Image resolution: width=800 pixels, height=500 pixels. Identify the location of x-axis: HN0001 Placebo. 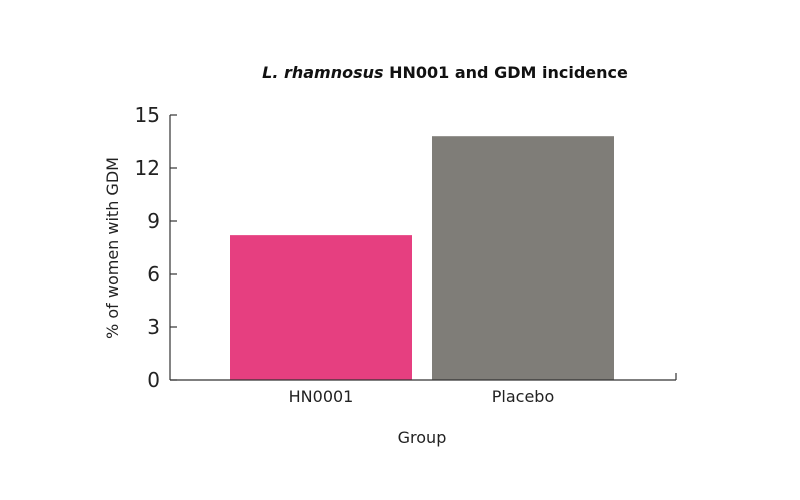
(423, 389).